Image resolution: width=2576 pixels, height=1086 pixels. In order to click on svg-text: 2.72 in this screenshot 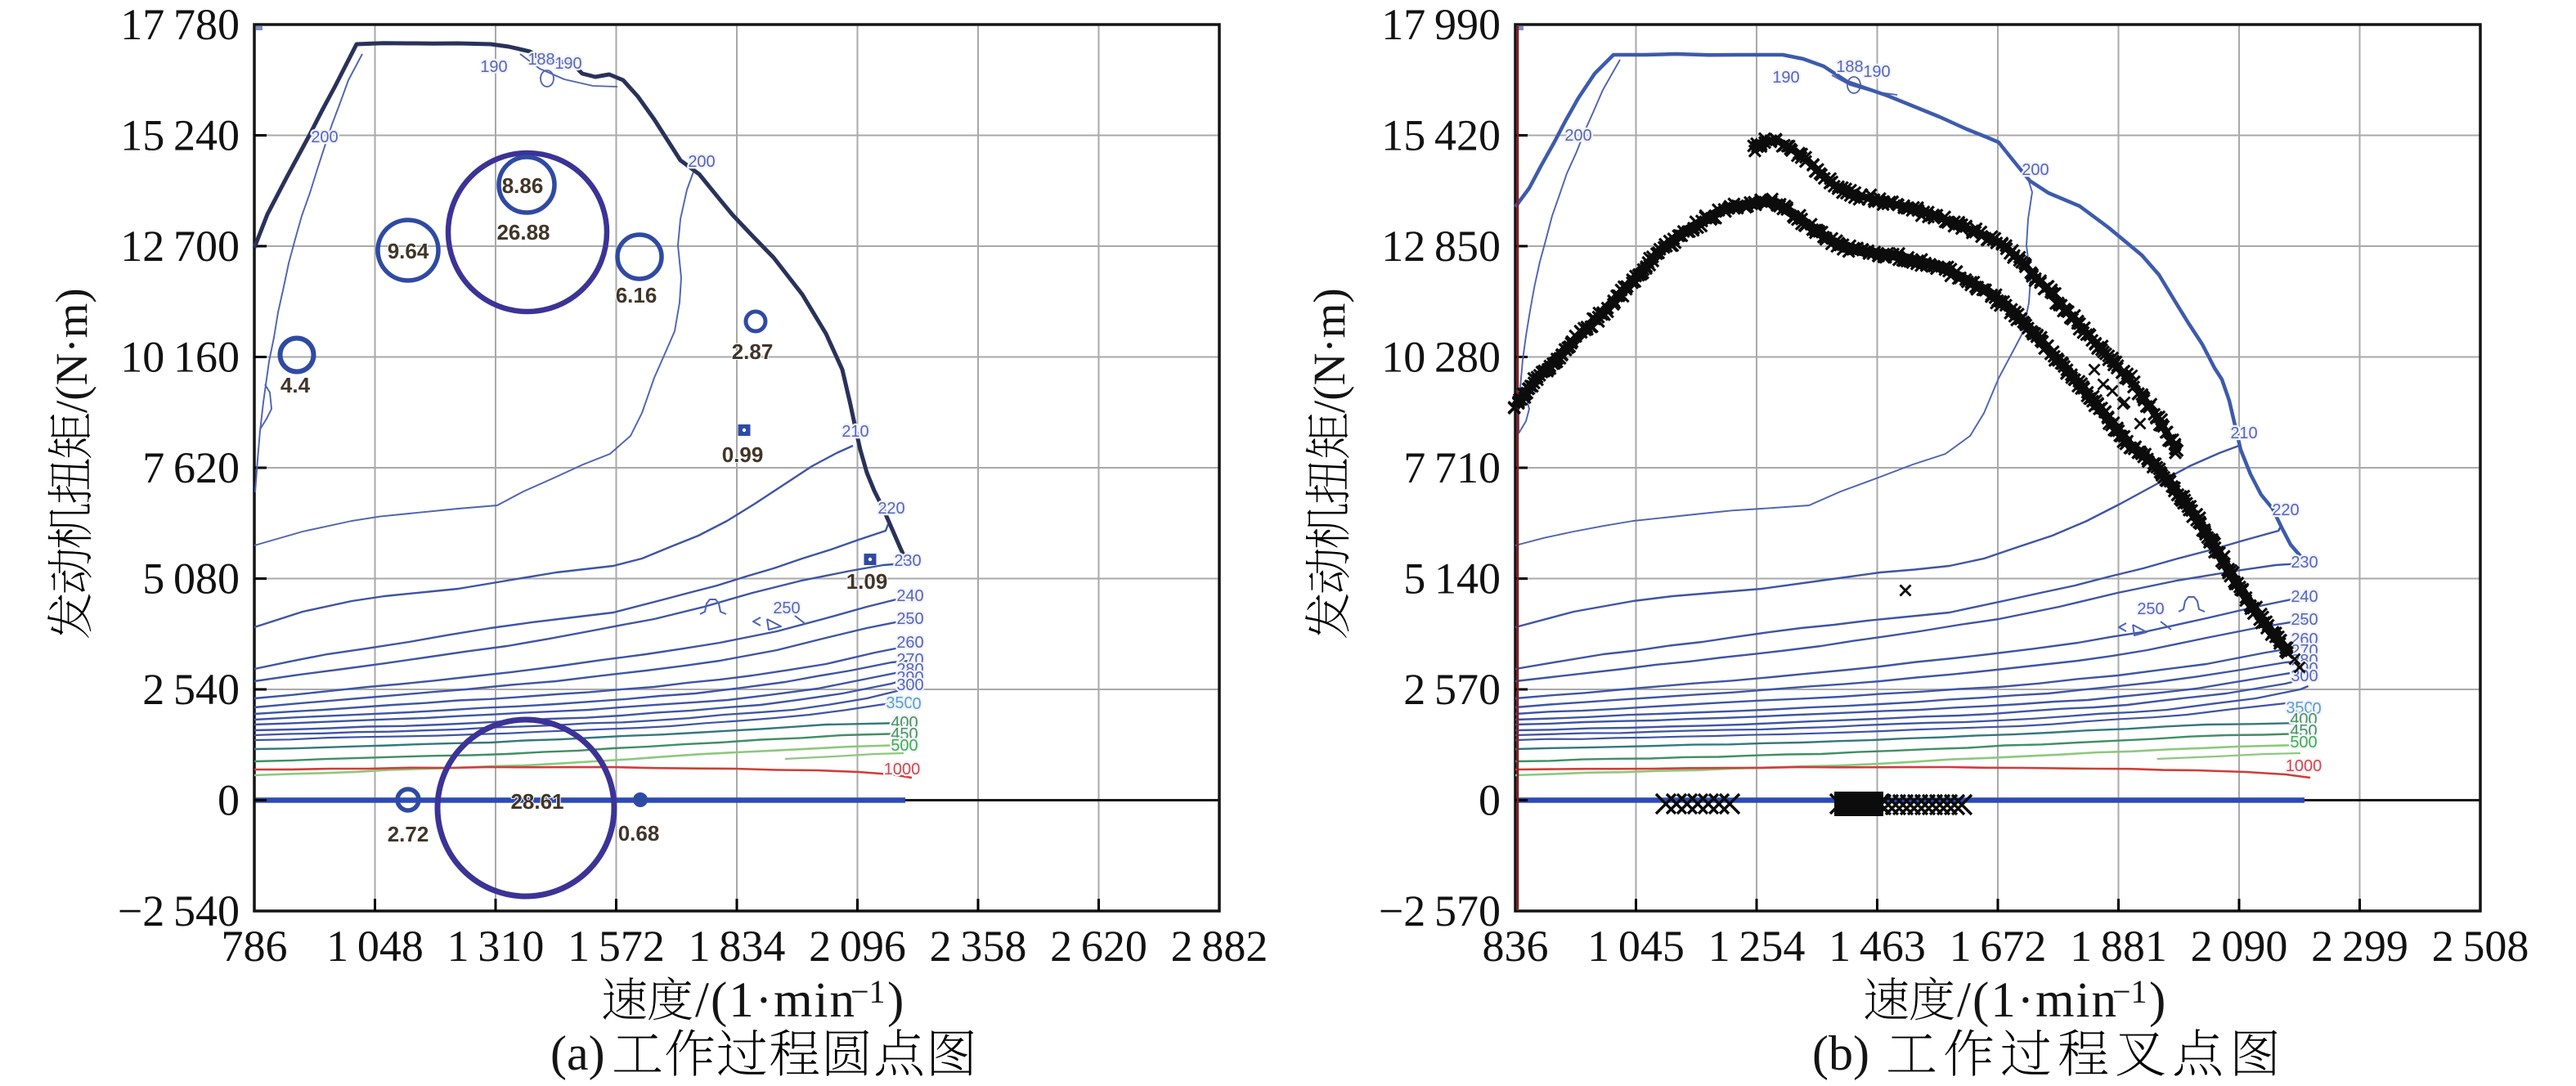, I will do `click(408, 834)`.